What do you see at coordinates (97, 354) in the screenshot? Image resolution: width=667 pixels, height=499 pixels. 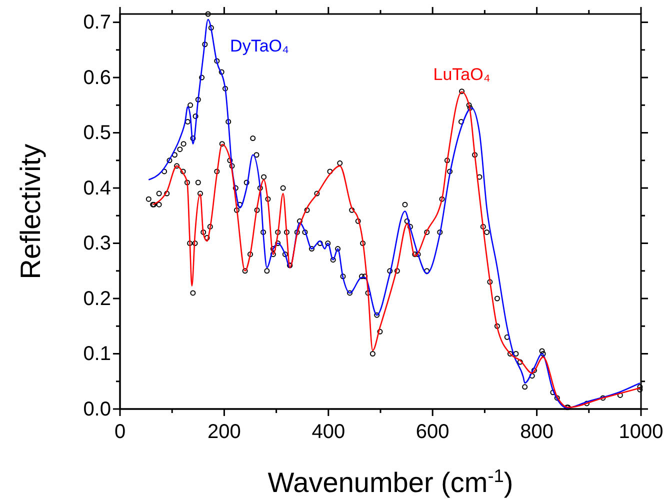 I see `y-tick-label: 0.1` at bounding box center [97, 354].